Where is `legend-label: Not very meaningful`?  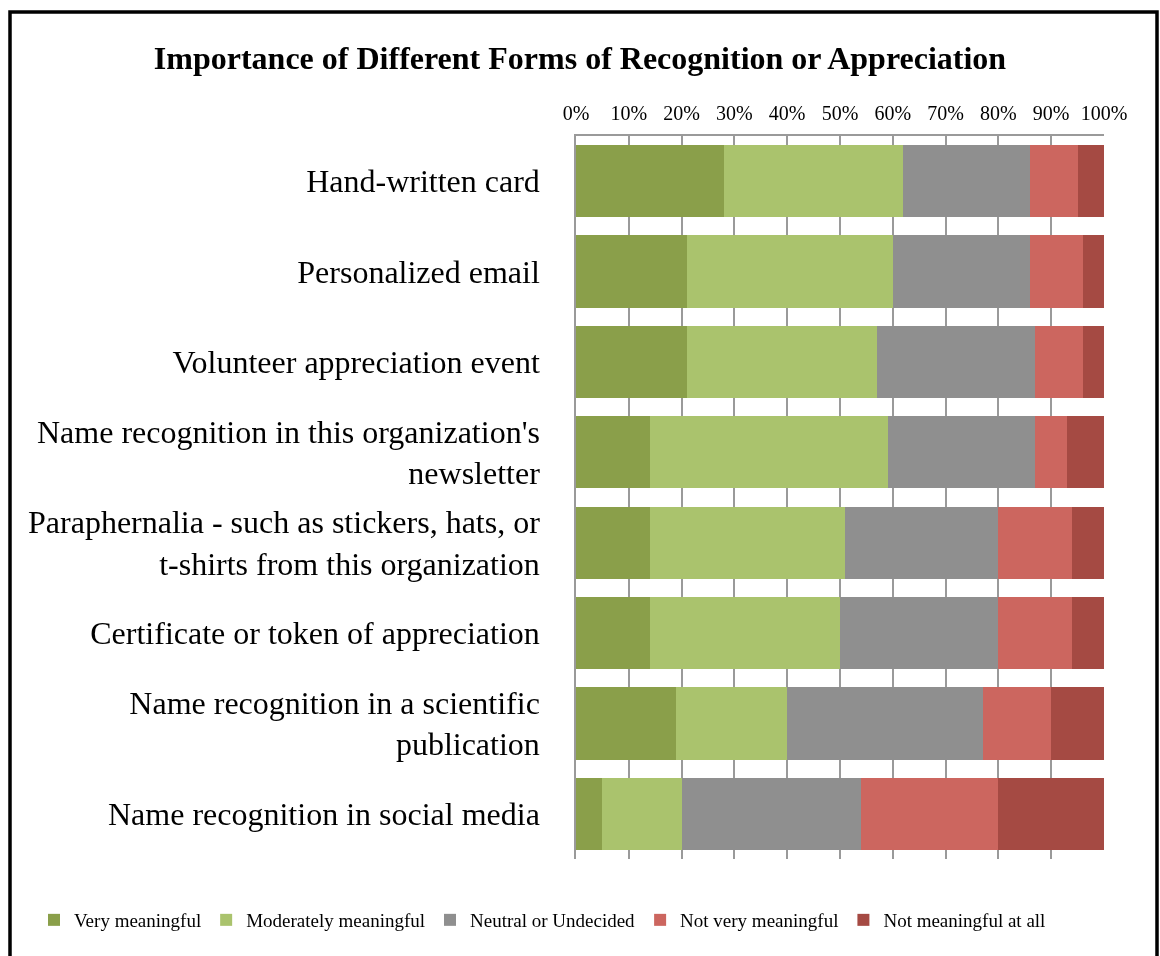 legend-label: Not very meaningful is located at coordinates (759, 921).